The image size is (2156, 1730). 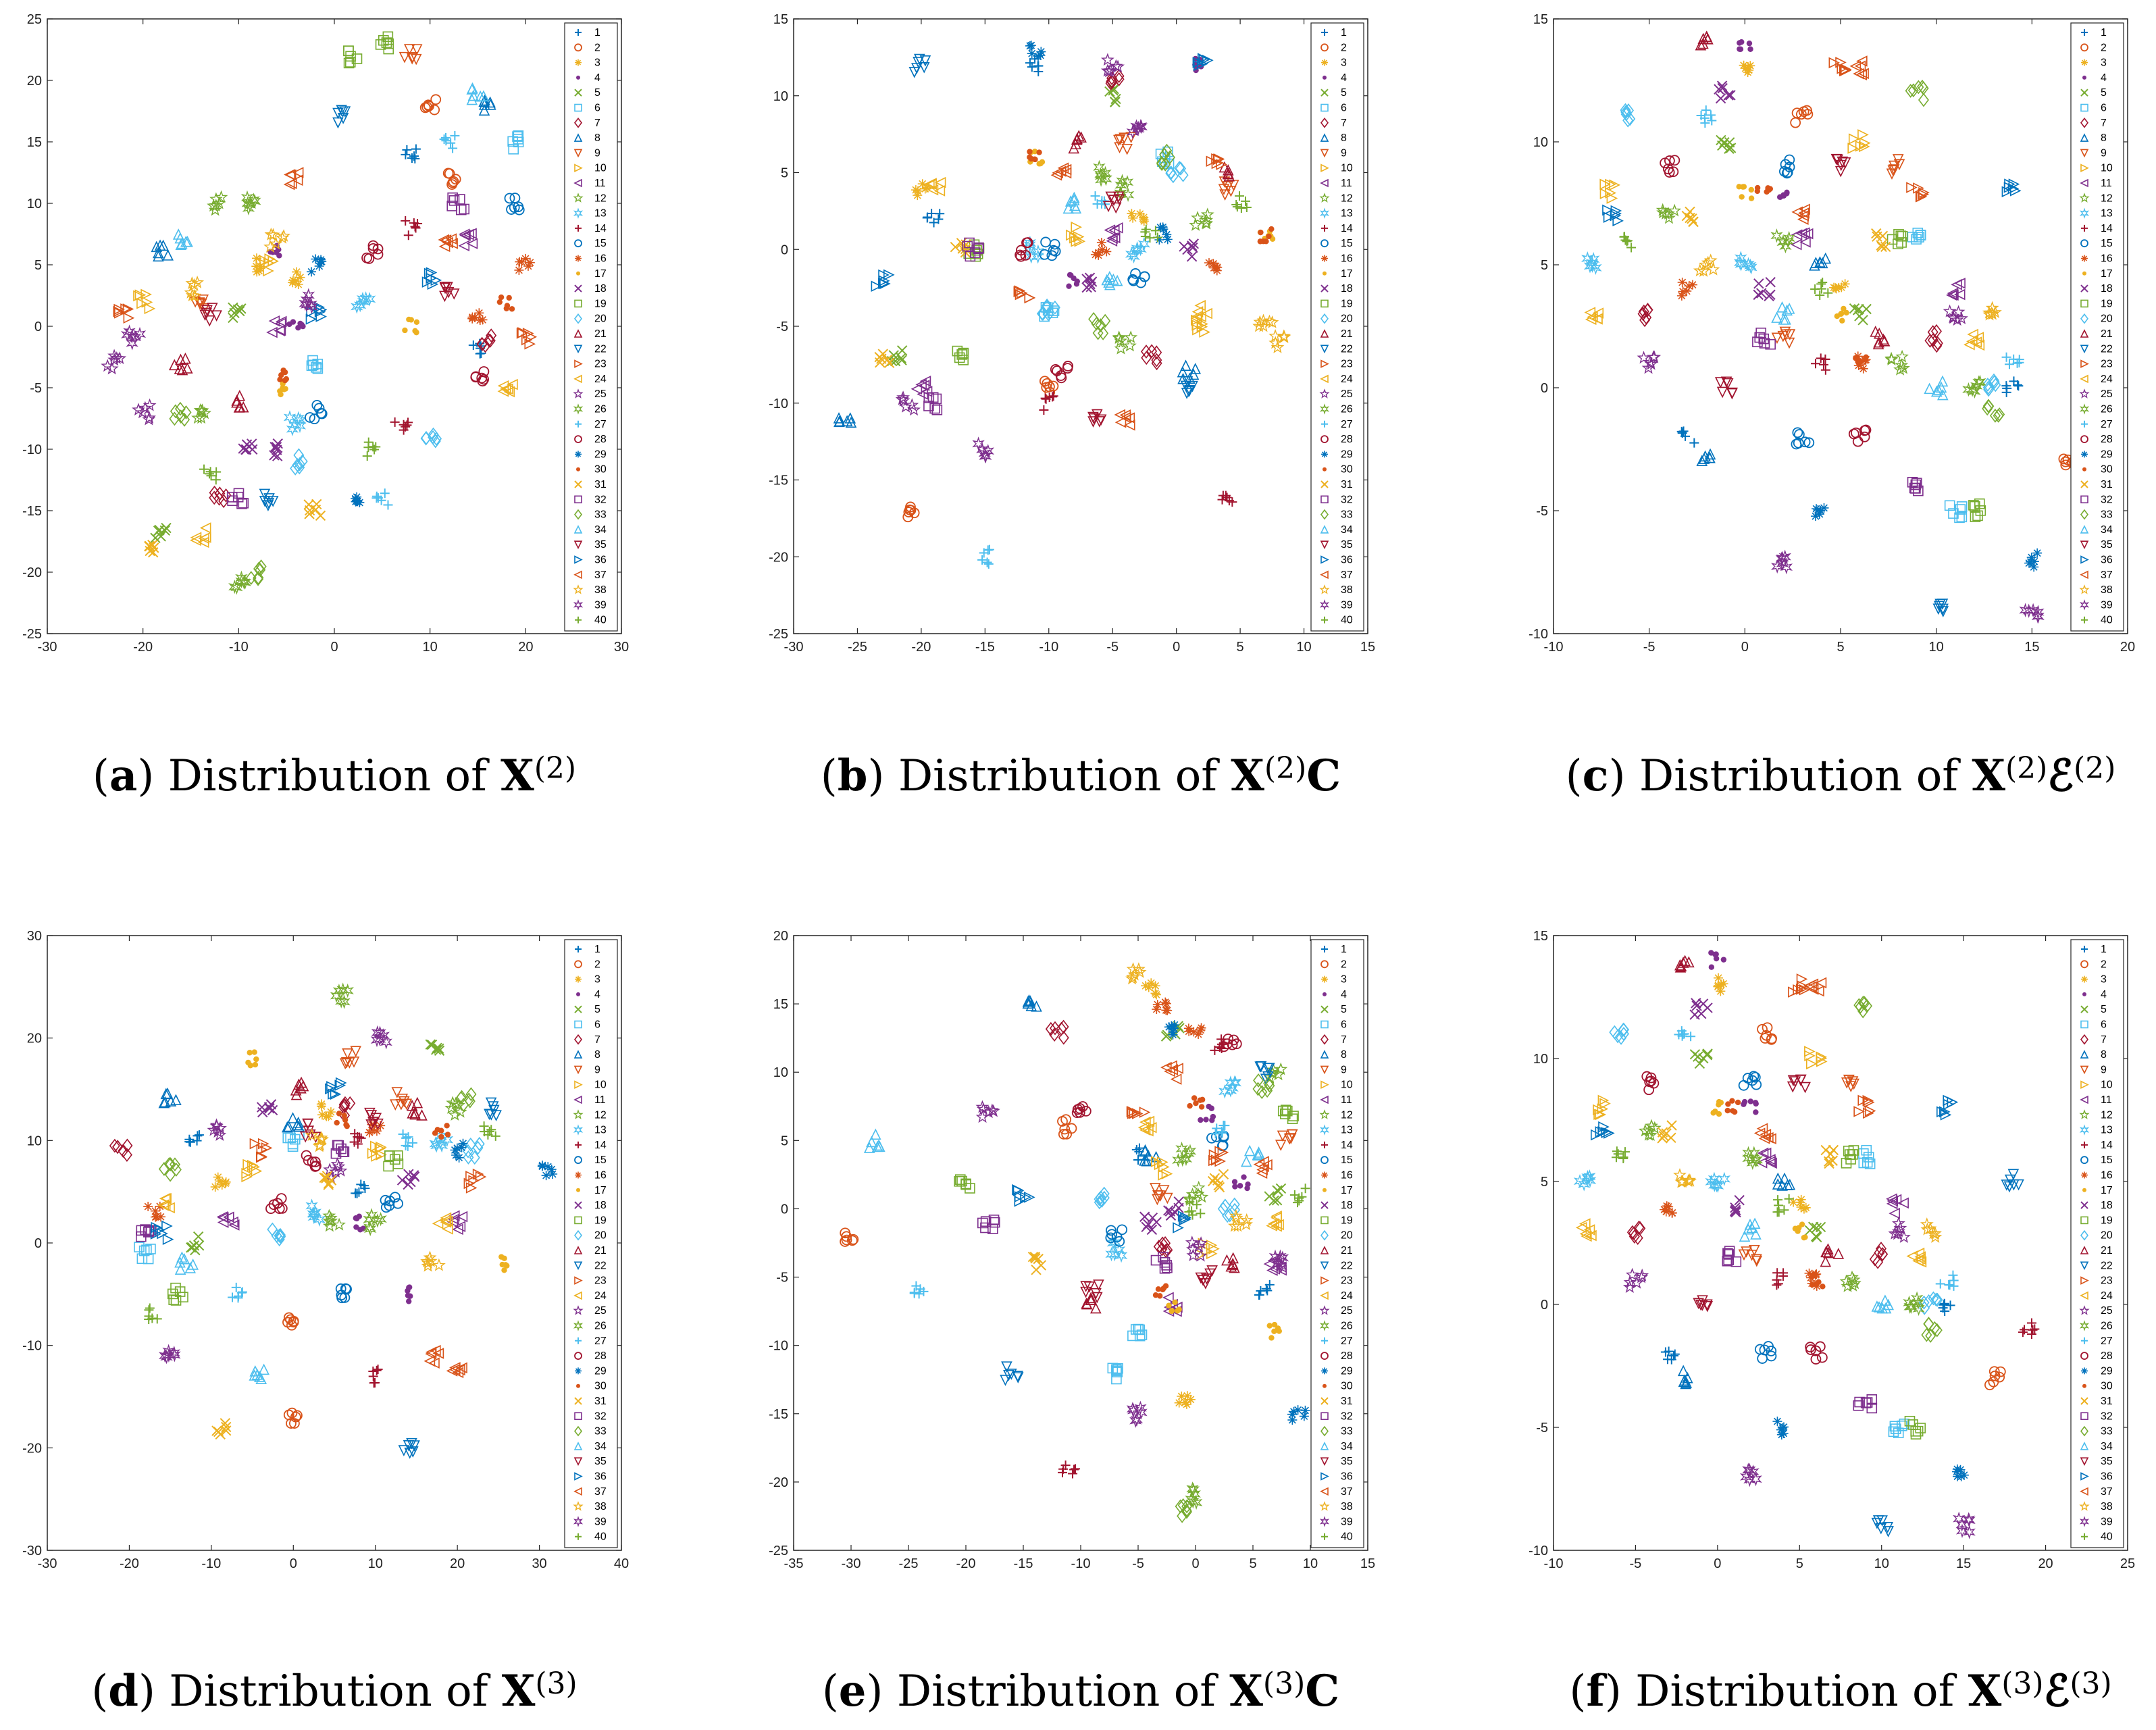 I want to click on legend-label: 36, so click(x=600, y=1477).